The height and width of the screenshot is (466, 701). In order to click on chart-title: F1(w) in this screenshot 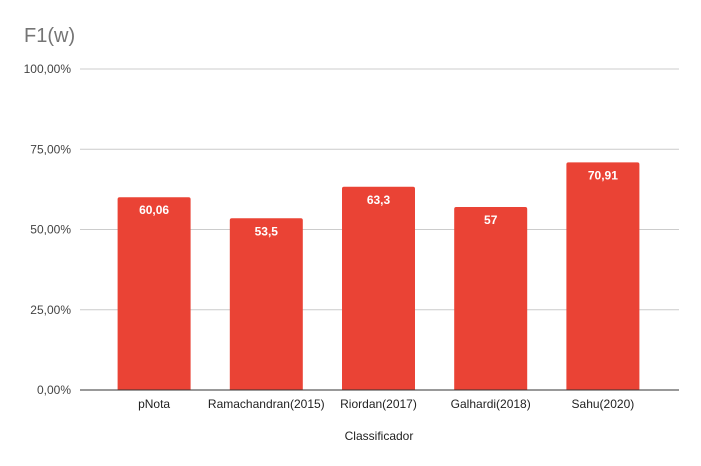, I will do `click(49, 36)`.